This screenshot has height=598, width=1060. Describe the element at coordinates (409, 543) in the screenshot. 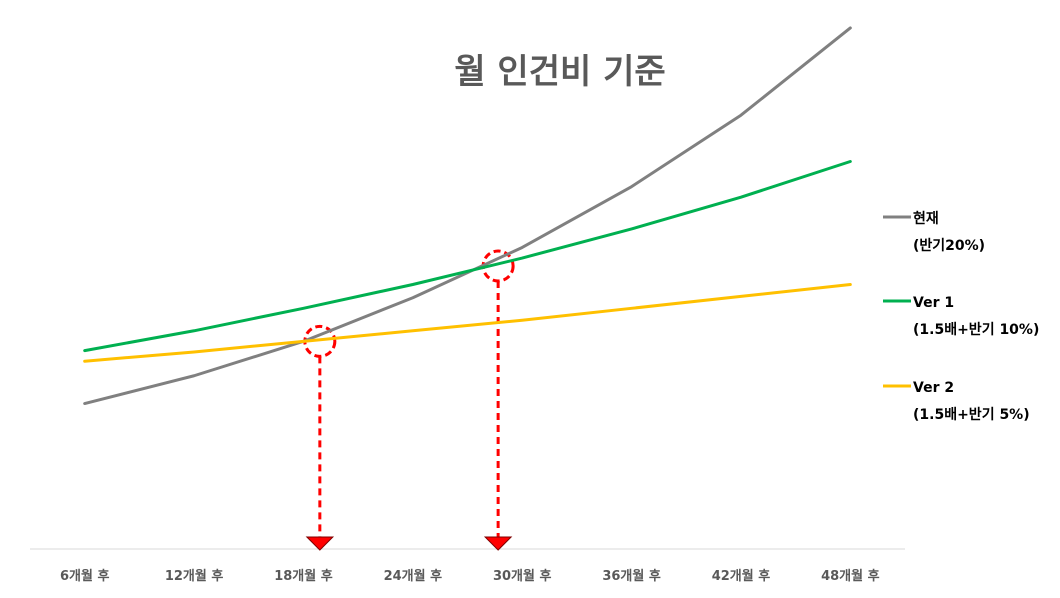

I see `crossover-arrowheads` at that location.